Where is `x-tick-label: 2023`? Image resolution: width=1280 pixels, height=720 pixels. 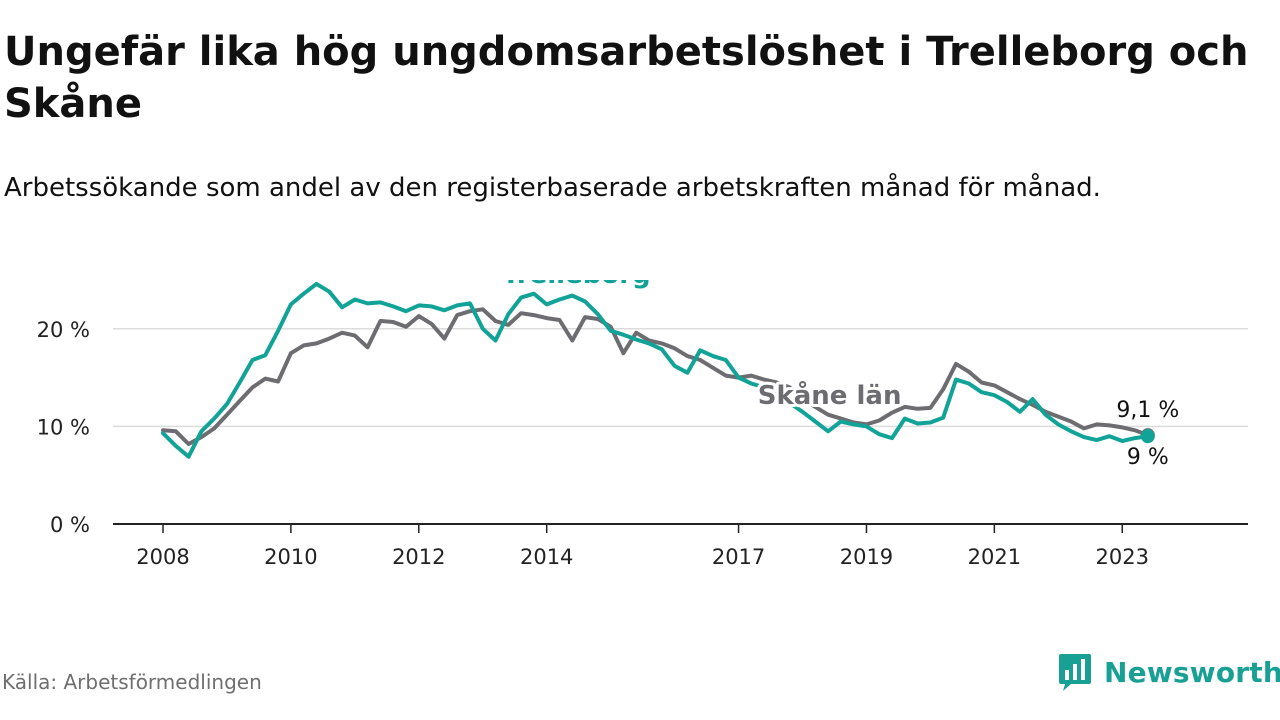
x-tick-label: 2023 is located at coordinates (1122, 557).